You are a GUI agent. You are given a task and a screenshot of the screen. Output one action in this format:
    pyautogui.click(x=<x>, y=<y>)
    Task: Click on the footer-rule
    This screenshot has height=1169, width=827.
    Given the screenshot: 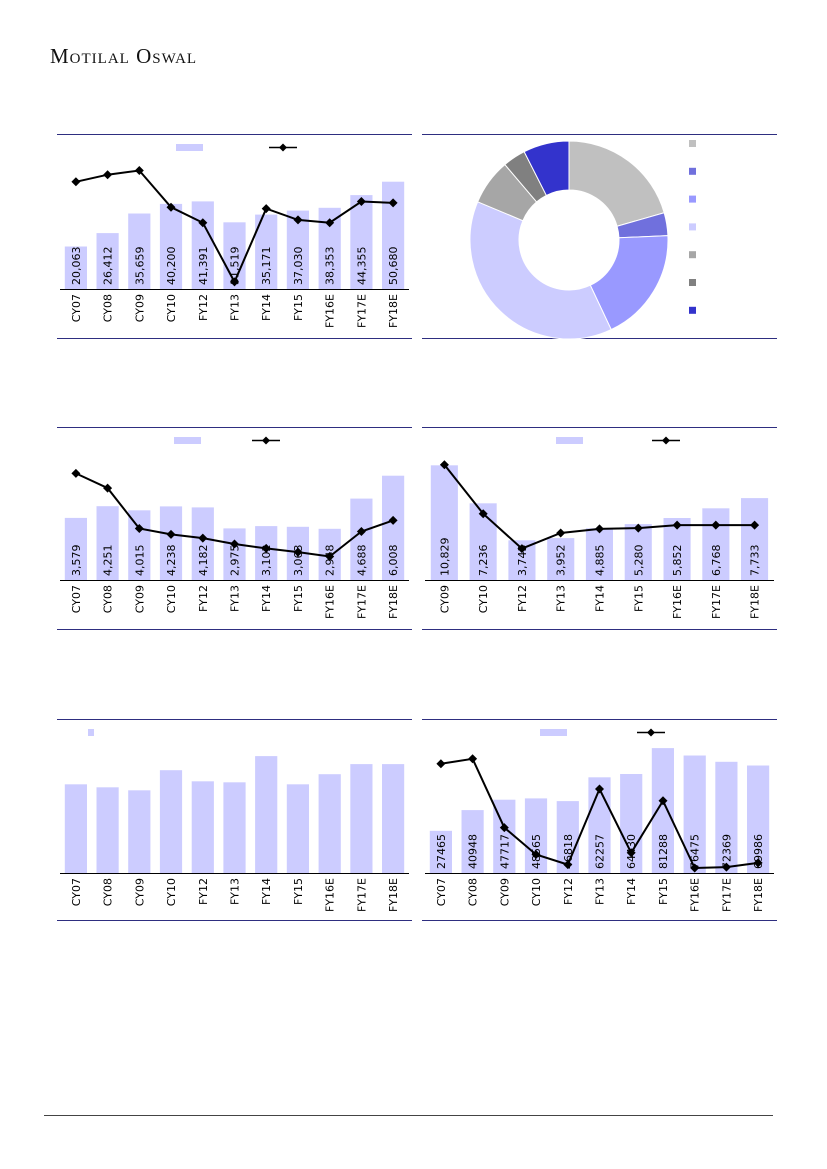 What is the action you would take?
    pyautogui.click(x=408, y=1115)
    